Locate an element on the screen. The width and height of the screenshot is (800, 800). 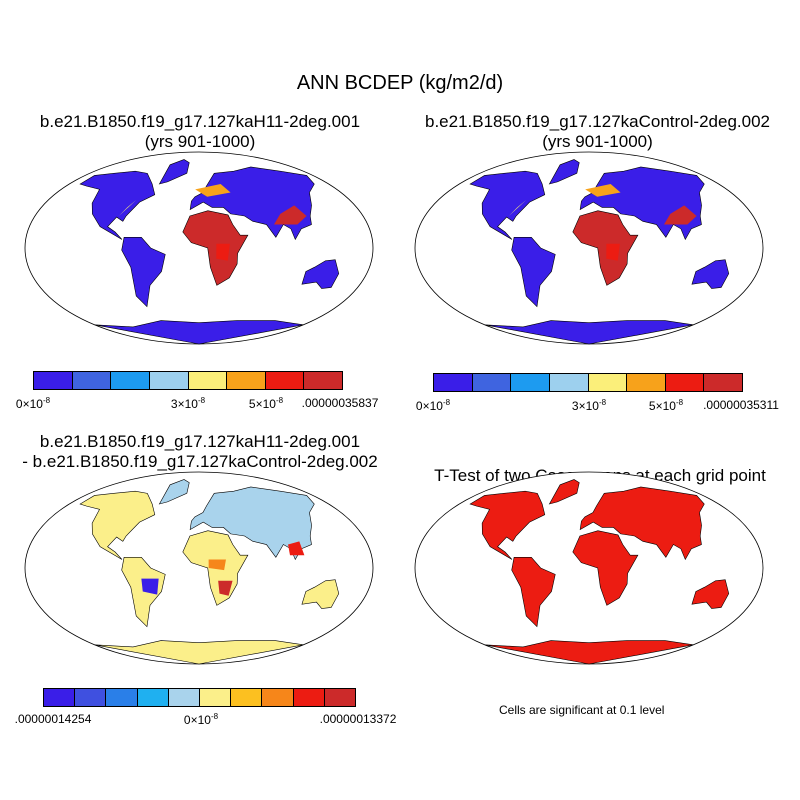
colorbar-case1-tick-3: .00000035837 is located at coordinates (340, 403).